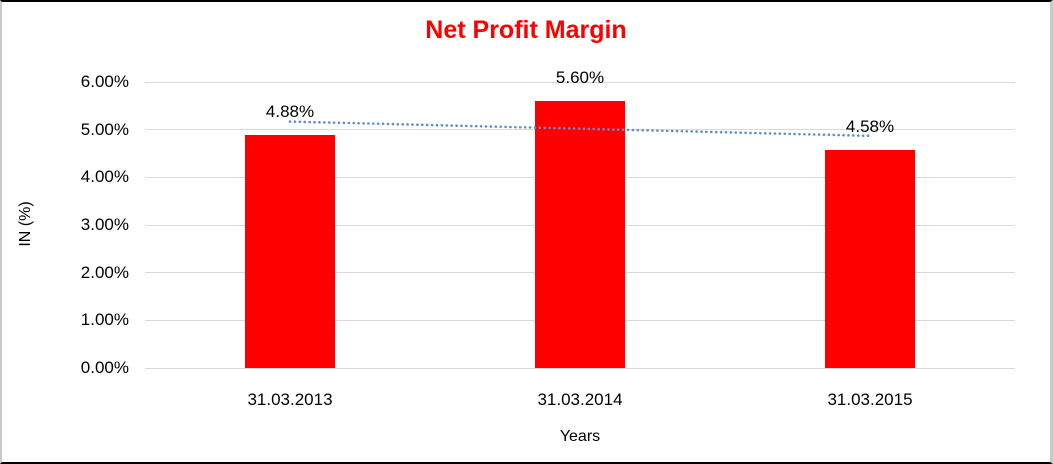 Image resolution: width=1053 pixels, height=464 pixels. What do you see at coordinates (104, 367) in the screenshot?
I see `y-axis-tick-label: 0.00%` at bounding box center [104, 367].